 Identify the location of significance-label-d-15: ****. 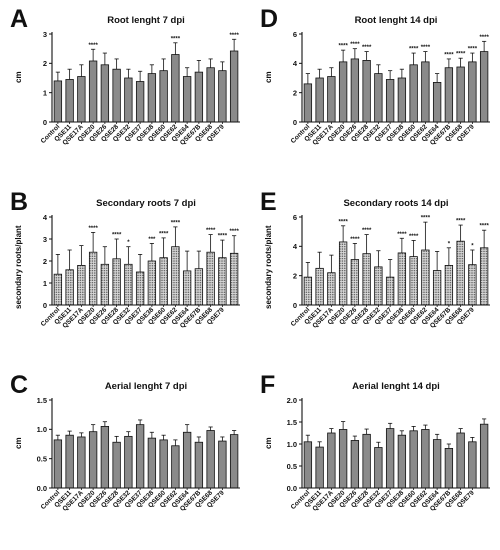
(484, 38).